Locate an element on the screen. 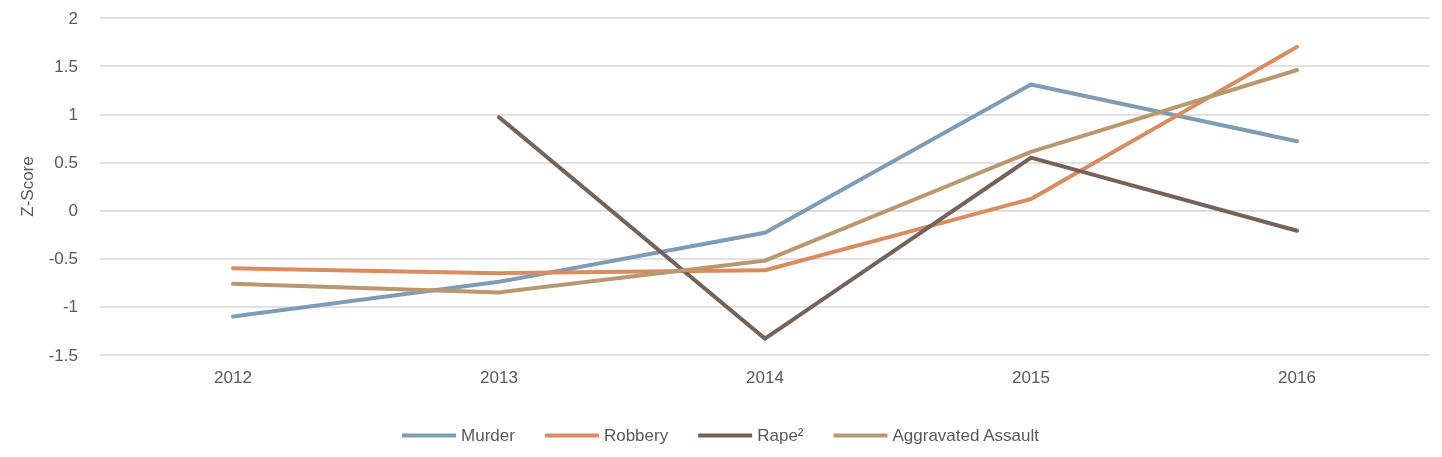 Image resolution: width=1442 pixels, height=457 pixels. x-tick-label: 2012 is located at coordinates (233, 377).